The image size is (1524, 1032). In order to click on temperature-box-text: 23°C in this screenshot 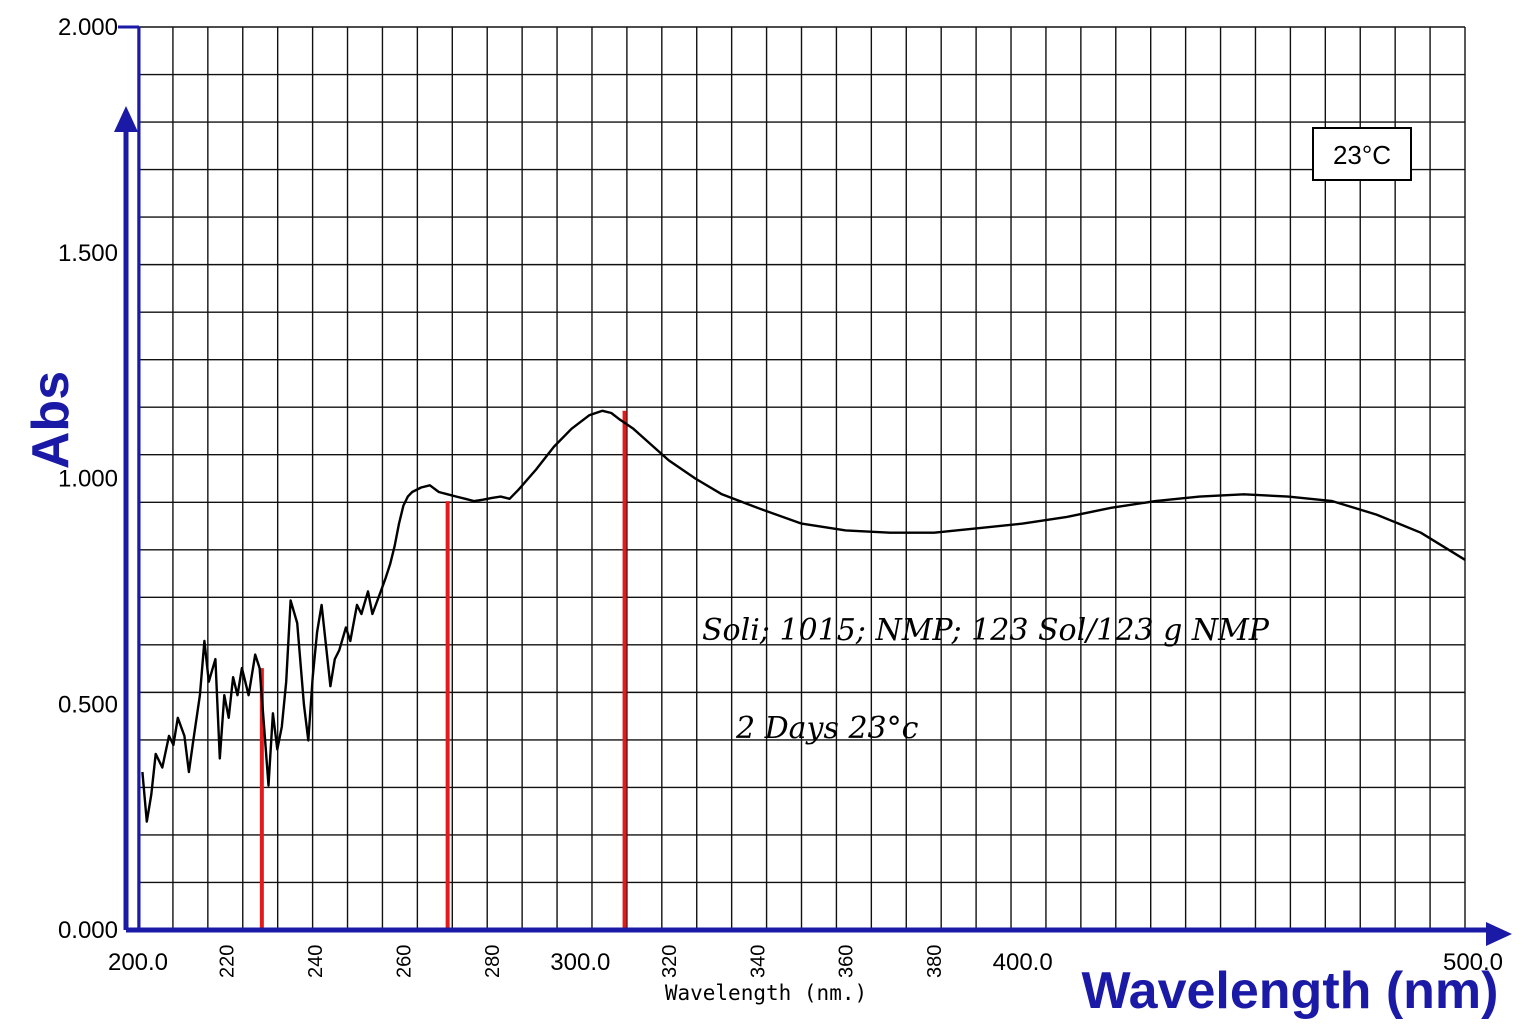, I will do `click(1362, 155)`.